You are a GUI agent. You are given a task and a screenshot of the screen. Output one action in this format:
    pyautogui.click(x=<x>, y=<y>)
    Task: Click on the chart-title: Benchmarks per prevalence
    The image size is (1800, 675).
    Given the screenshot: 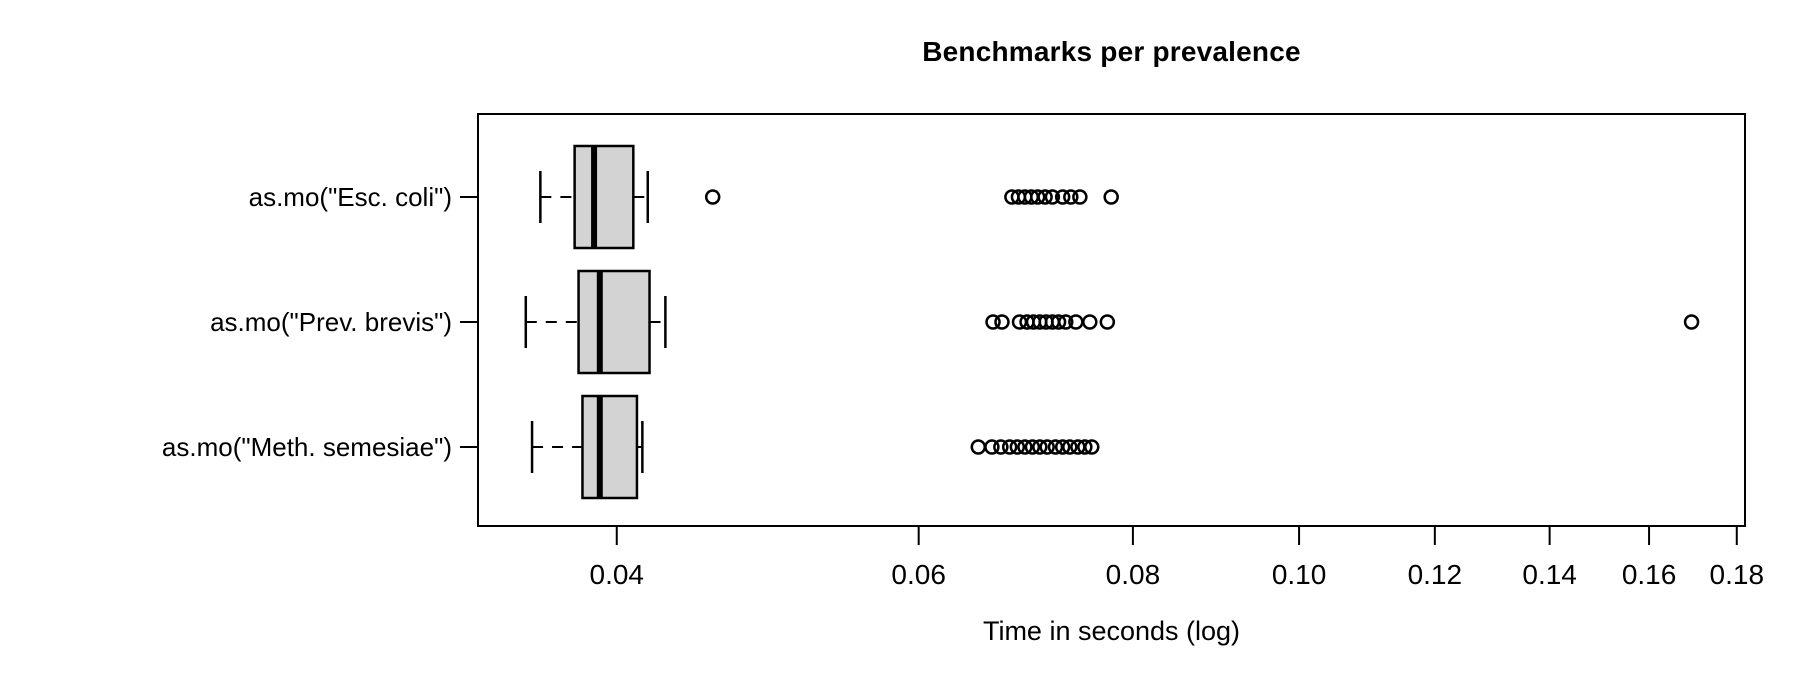 What is the action you would take?
    pyautogui.click(x=1111, y=51)
    